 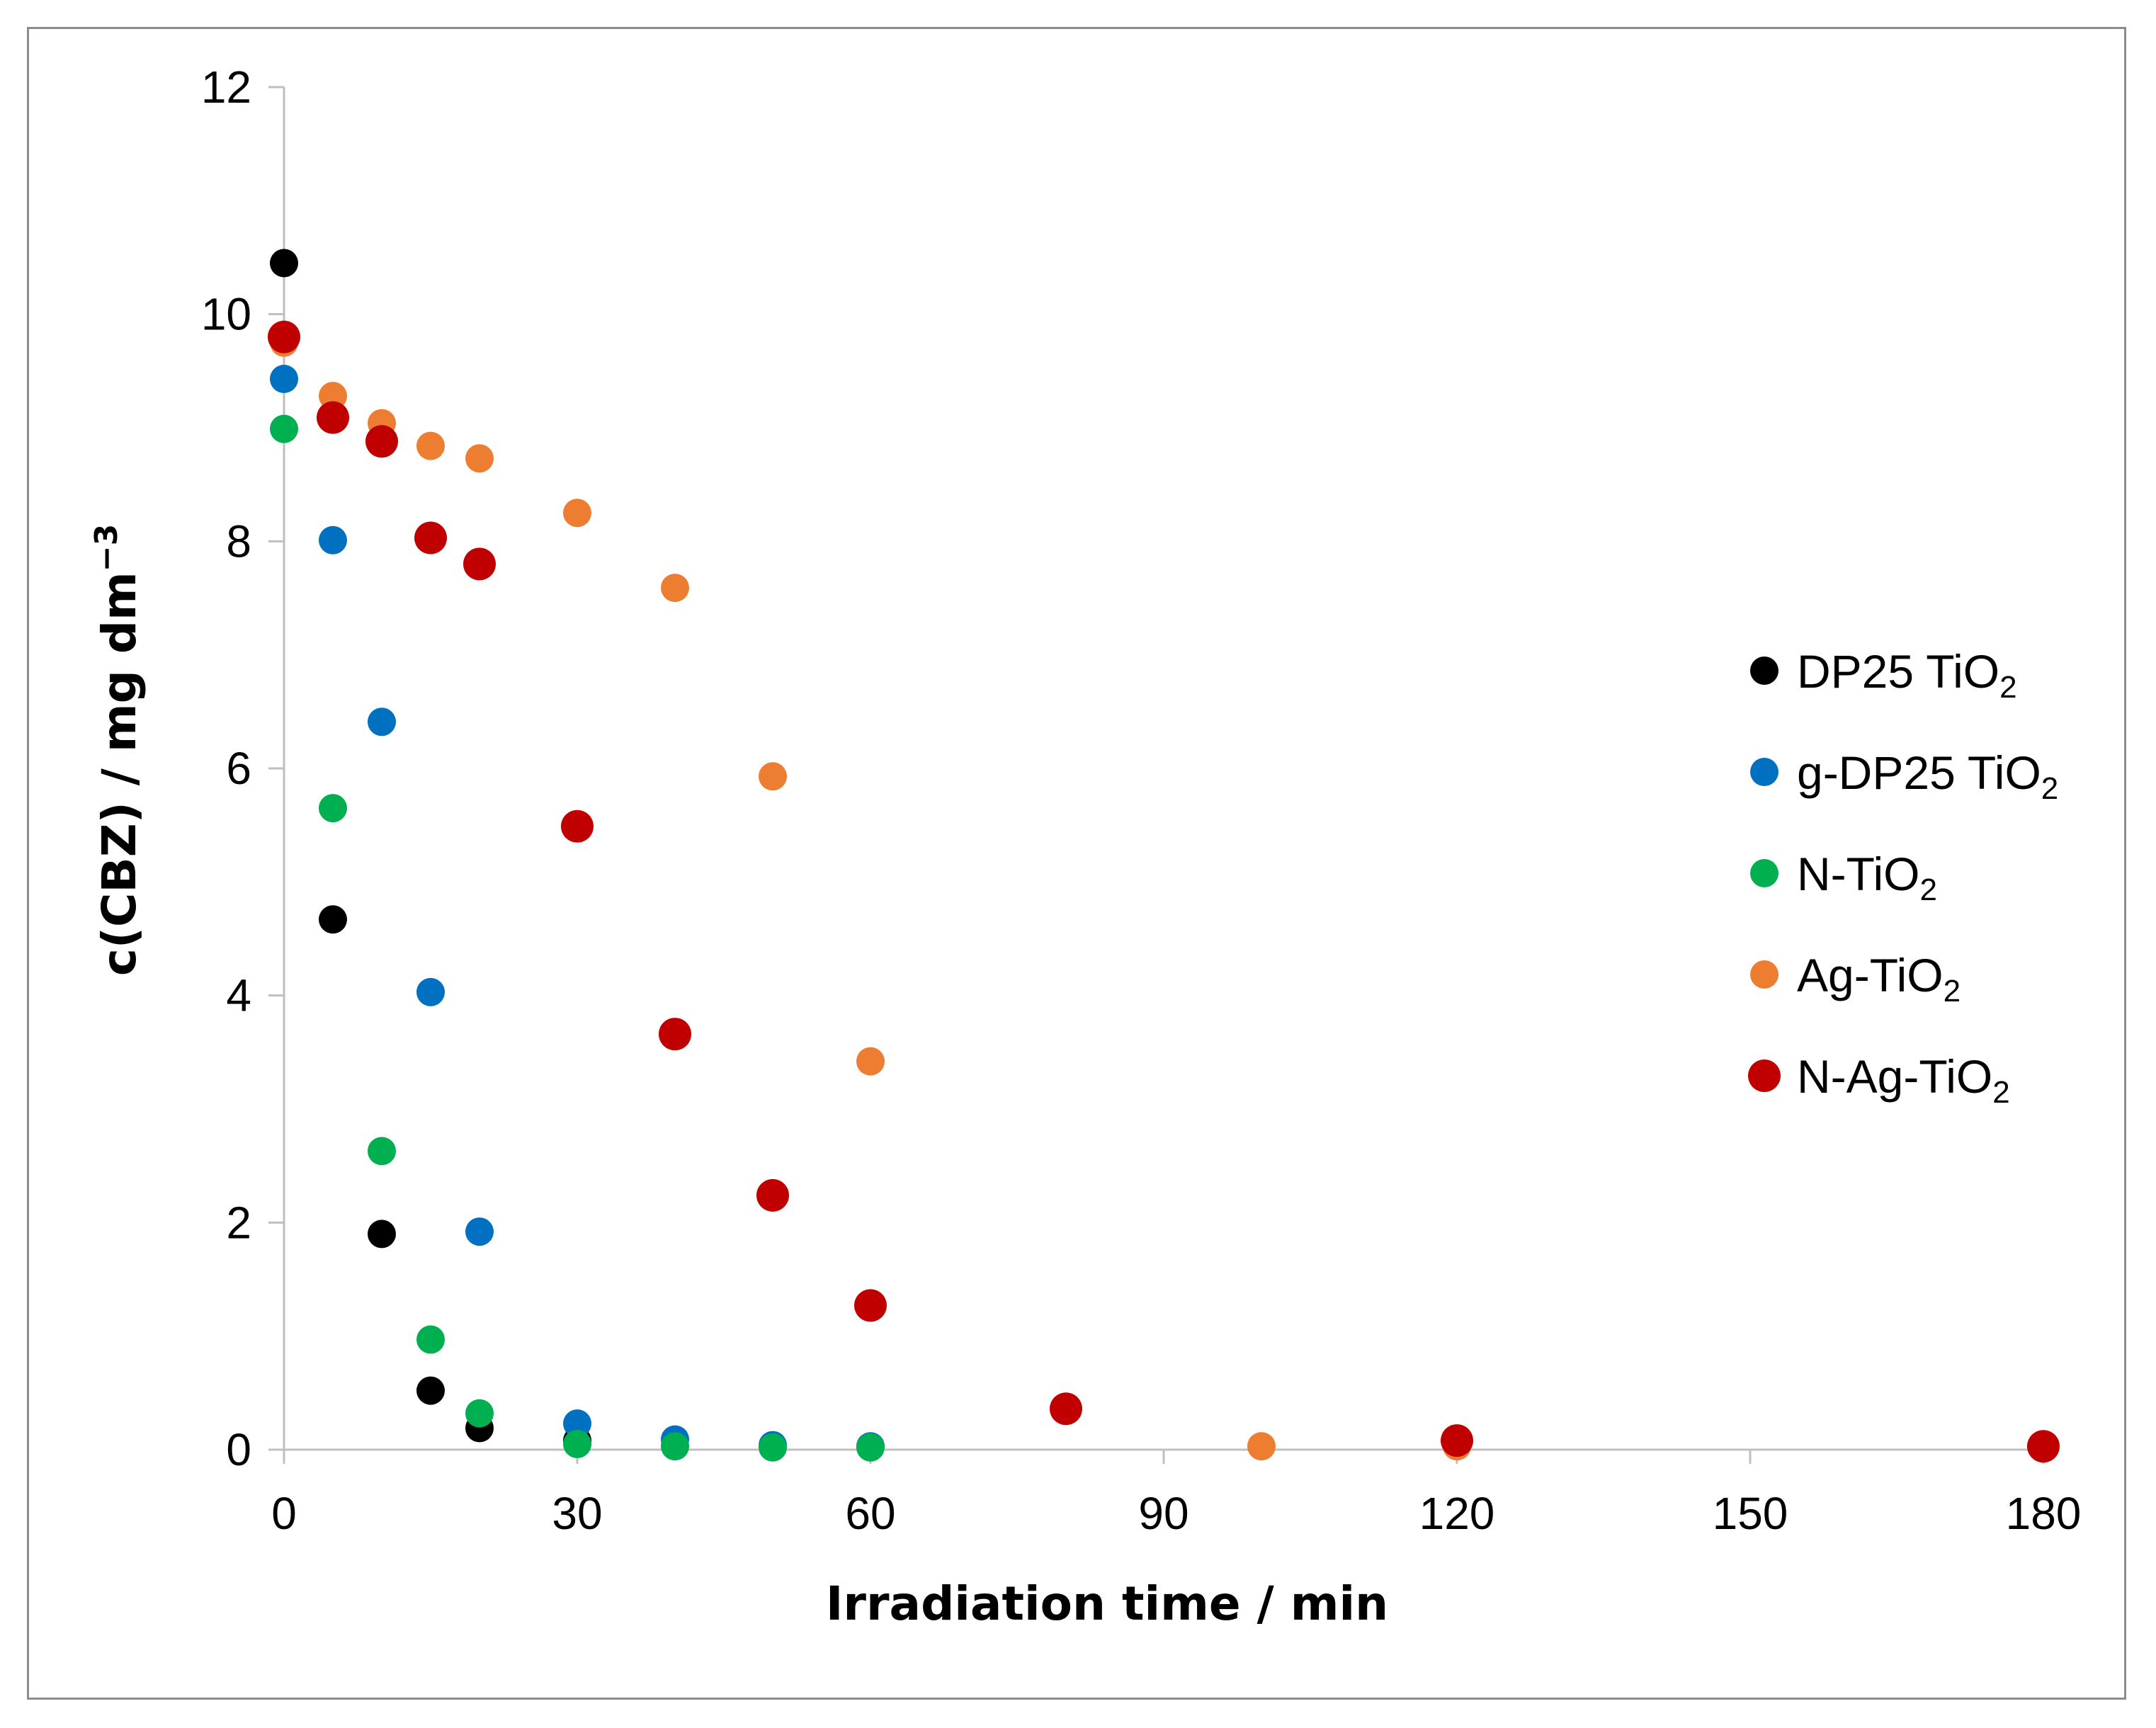 I want to click on x-tick-label: 0, so click(x=284, y=1513).